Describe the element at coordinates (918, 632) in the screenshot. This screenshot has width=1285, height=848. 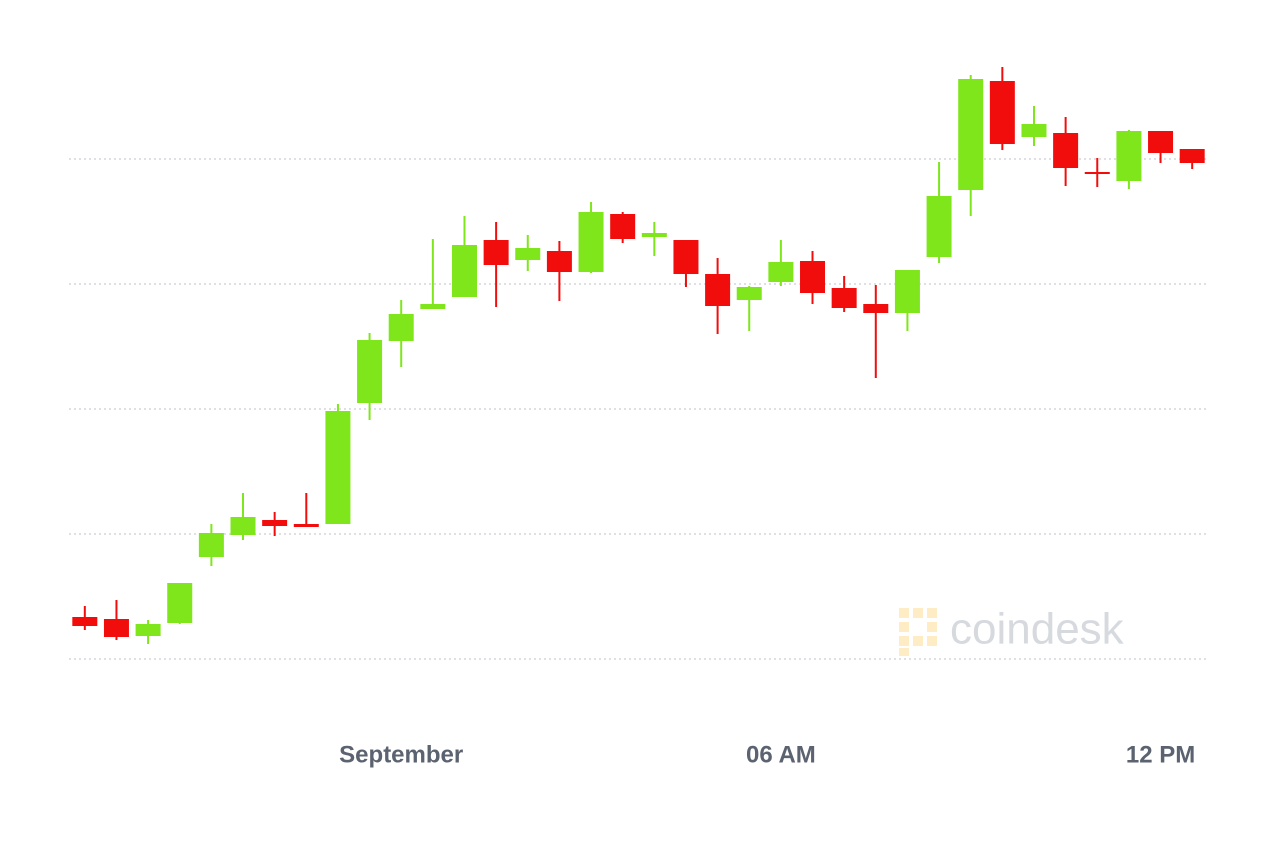
I see `watermark-icon` at that location.